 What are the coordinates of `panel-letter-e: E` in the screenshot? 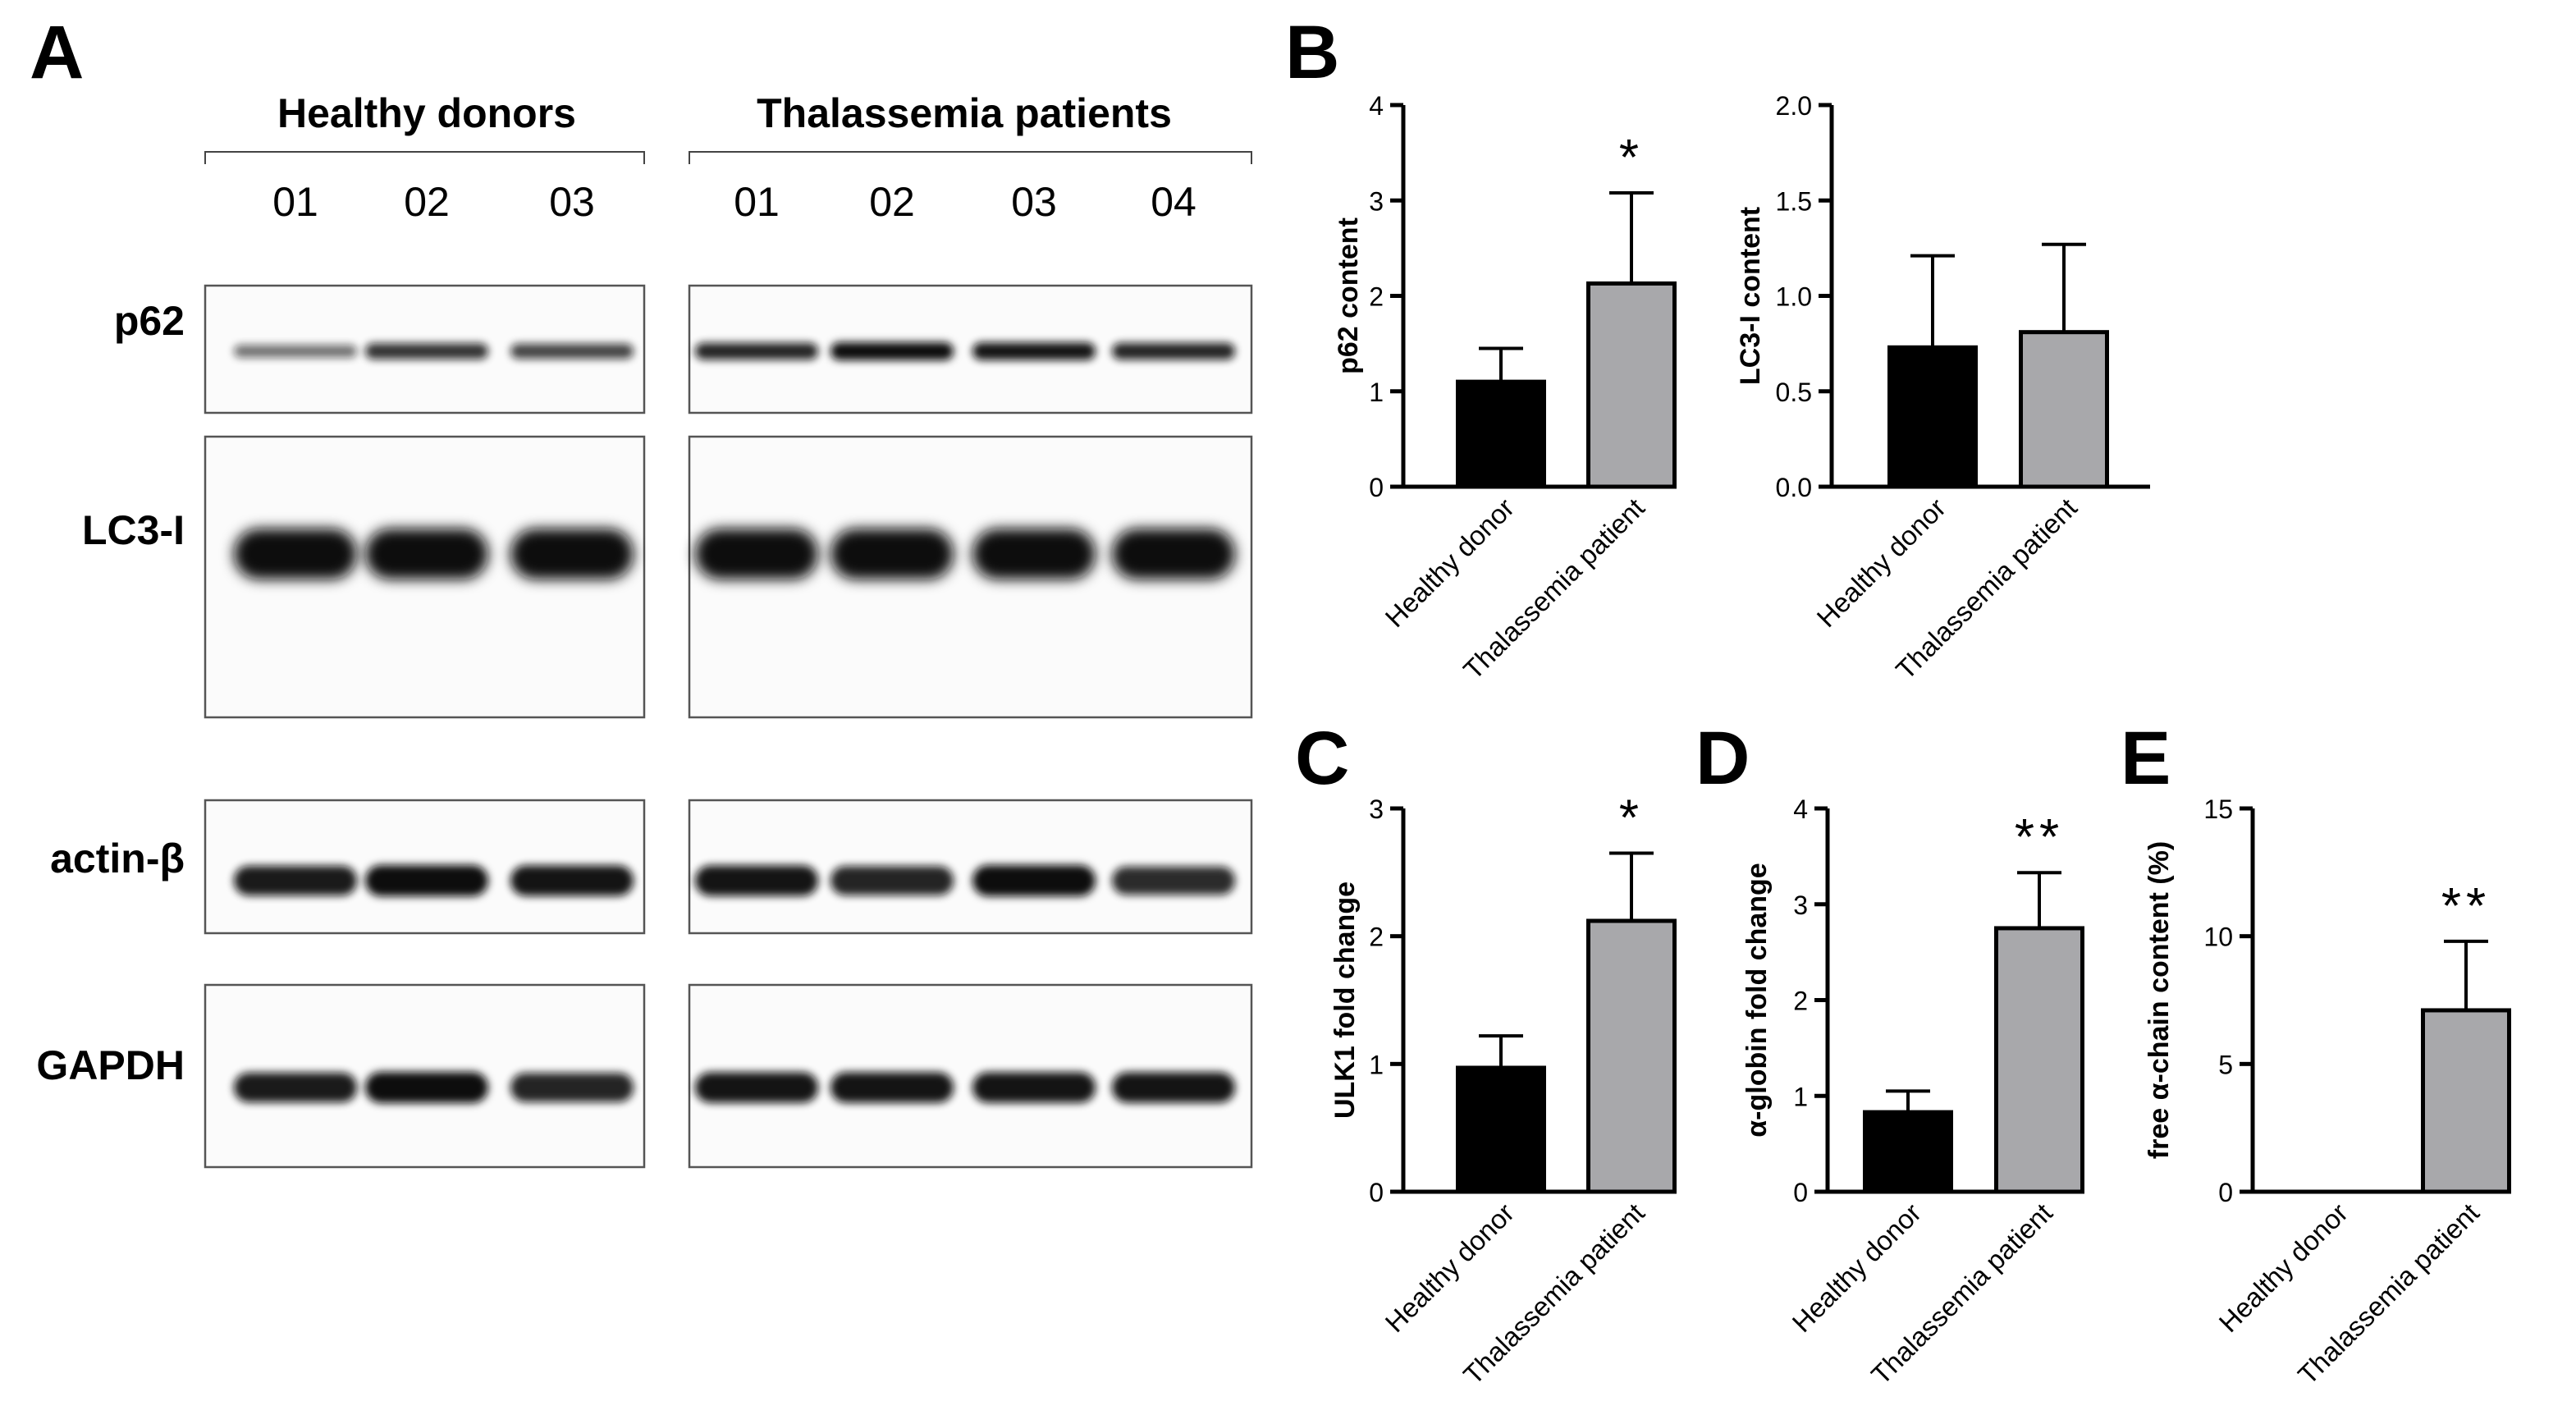 It's located at (2146, 758).